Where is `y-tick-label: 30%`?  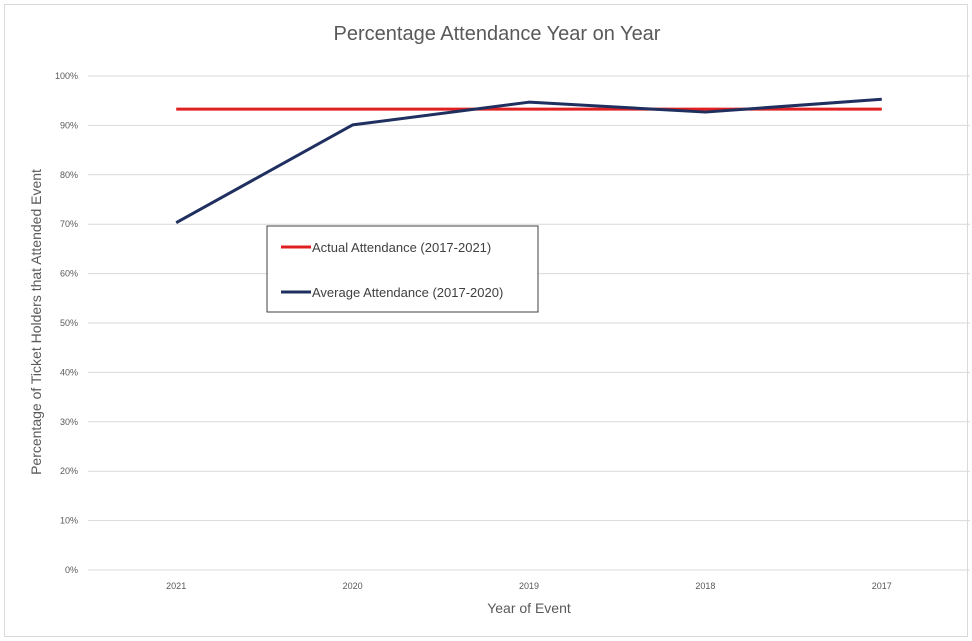
y-tick-label: 30% is located at coordinates (69, 422).